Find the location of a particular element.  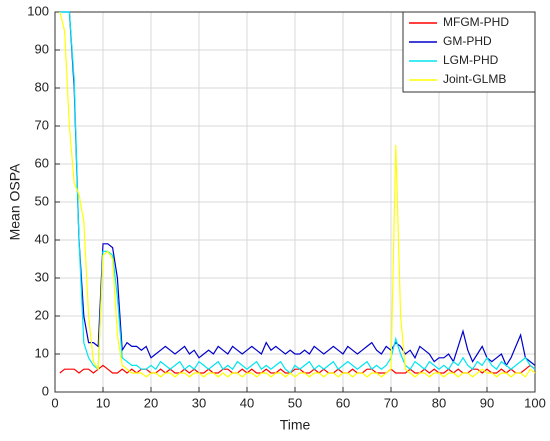

y-tick-label: 90 is located at coordinates (42, 48).